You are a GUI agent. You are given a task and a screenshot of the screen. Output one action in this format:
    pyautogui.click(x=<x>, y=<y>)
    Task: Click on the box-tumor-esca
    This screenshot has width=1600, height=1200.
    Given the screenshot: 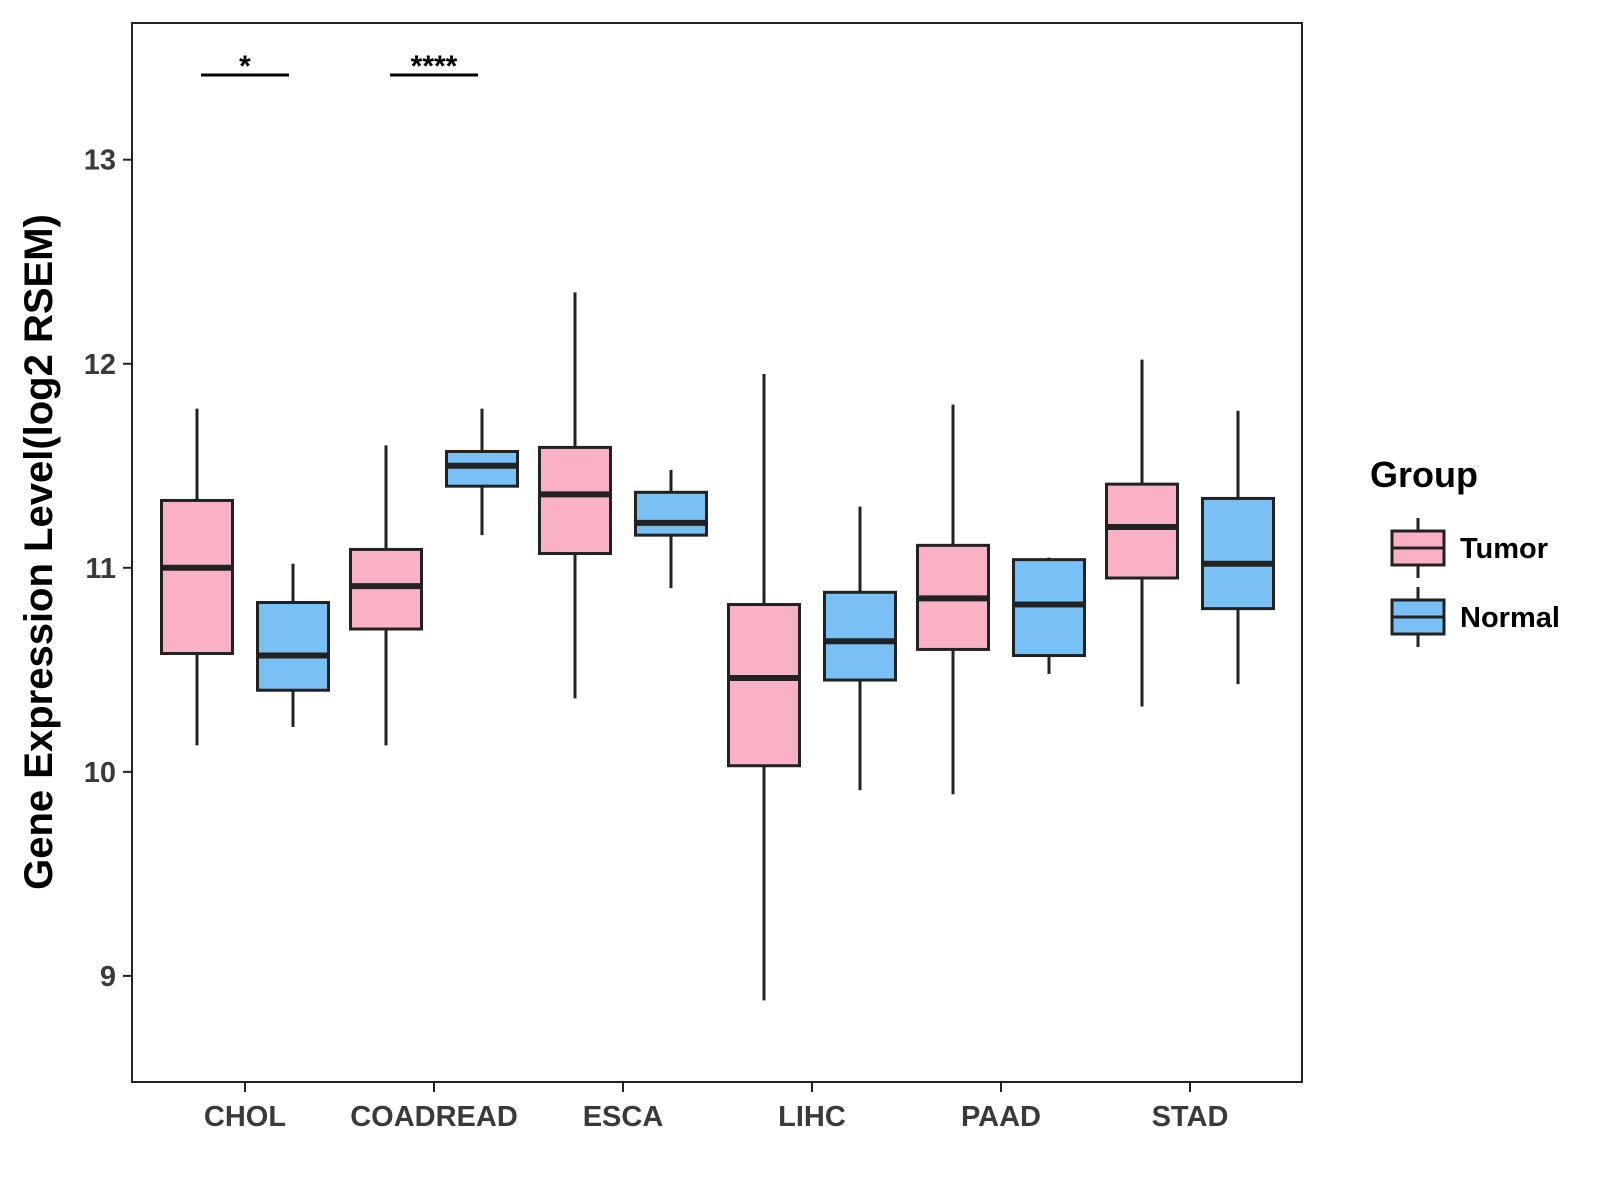 What is the action you would take?
    pyautogui.click(x=575, y=495)
    